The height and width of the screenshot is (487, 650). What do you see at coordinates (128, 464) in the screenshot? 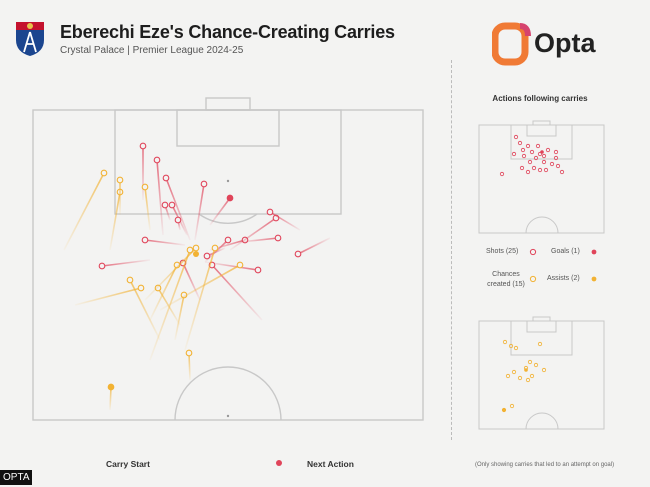
I see `legend-carry-start: Carry Start` at bounding box center [128, 464].